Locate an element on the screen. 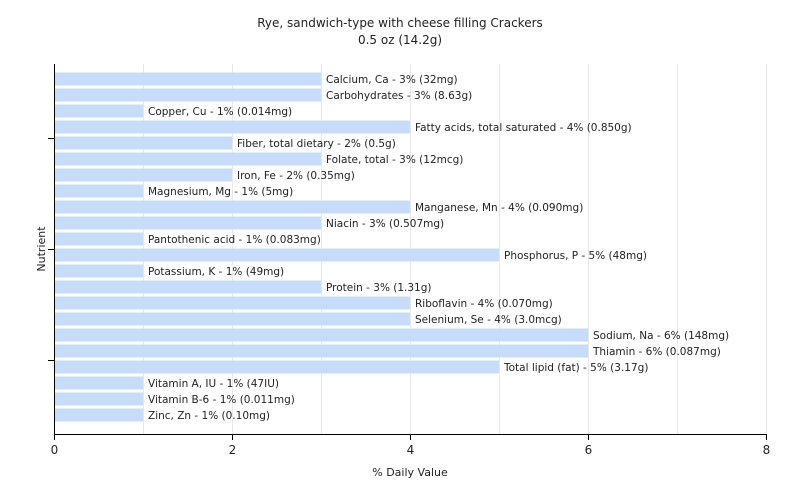  bar-label: Potassium, K - 1% (49mg) is located at coordinates (216, 272).